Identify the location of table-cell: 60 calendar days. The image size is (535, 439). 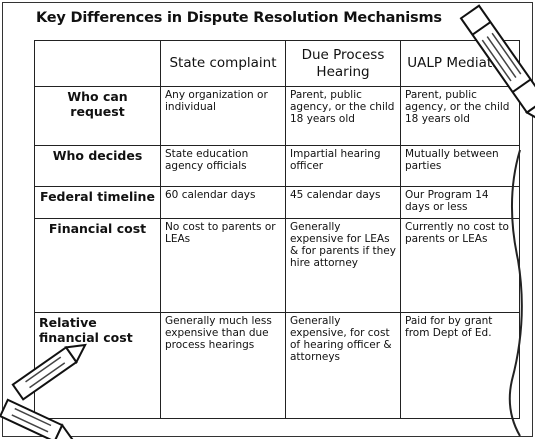
(223, 202).